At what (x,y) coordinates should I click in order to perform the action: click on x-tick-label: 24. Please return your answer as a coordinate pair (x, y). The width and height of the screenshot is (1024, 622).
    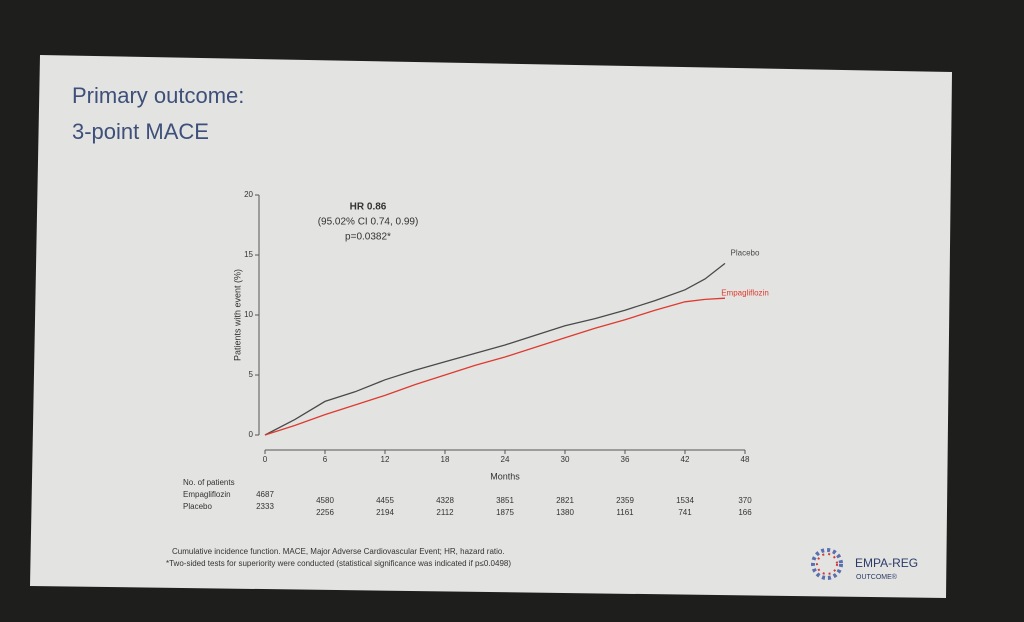
    Looking at the image, I should click on (505, 459).